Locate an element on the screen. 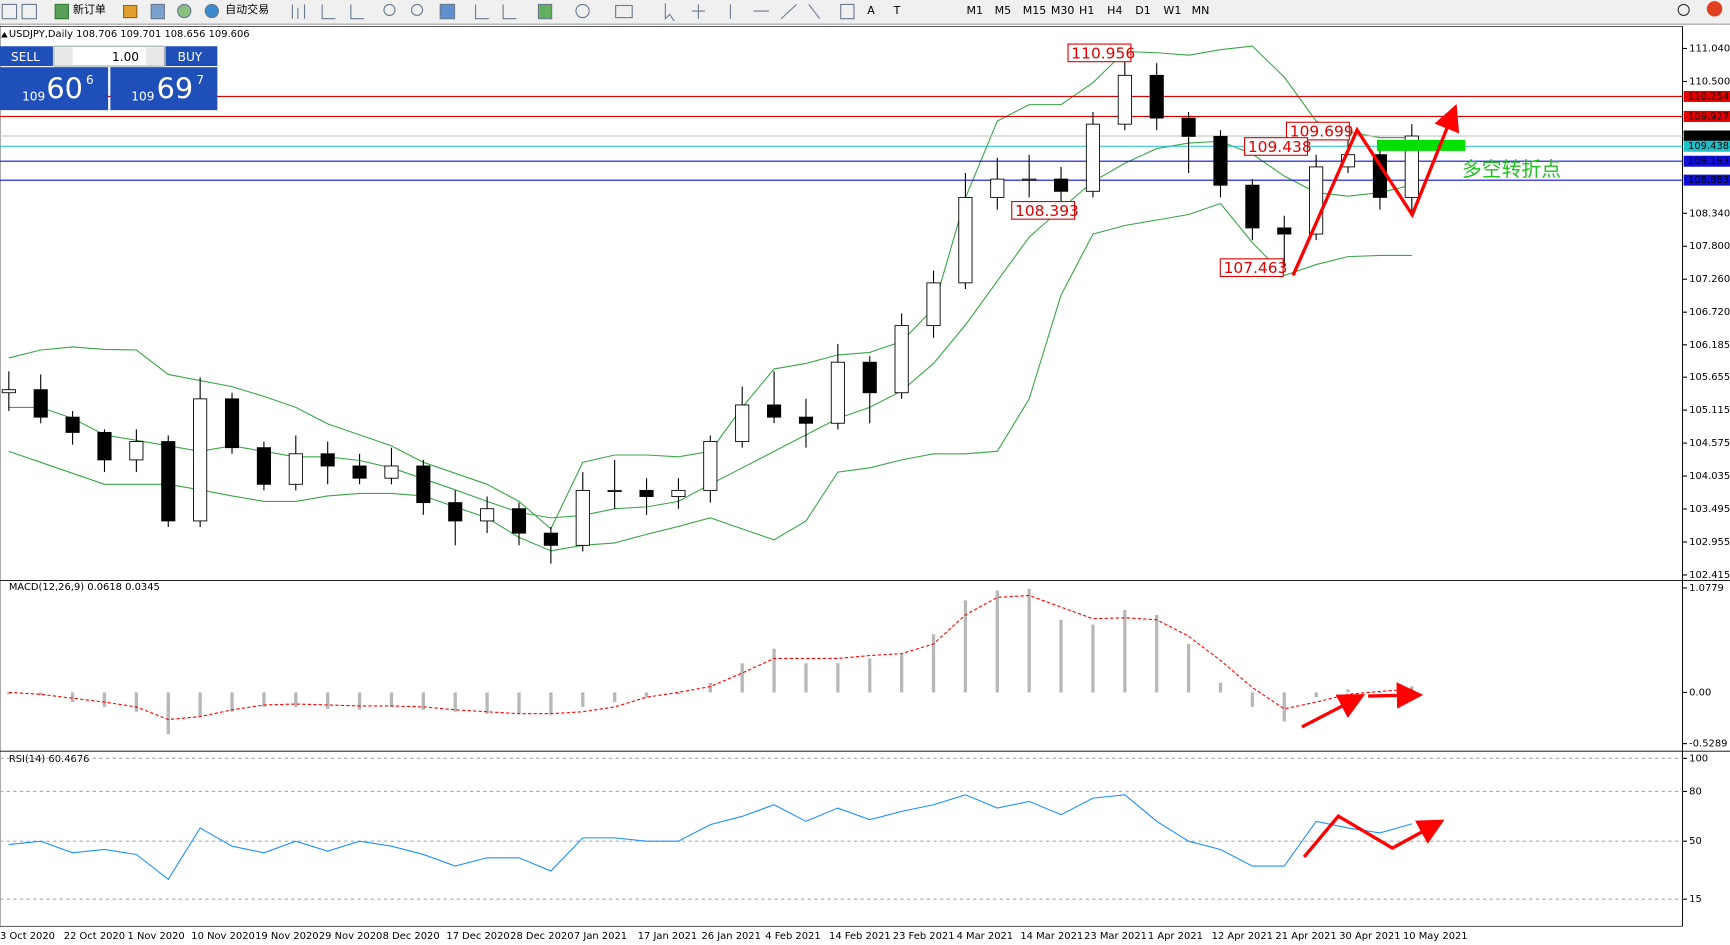 This screenshot has width=1730, height=945. y-tick-label: 111.040 is located at coordinates (1709, 48).